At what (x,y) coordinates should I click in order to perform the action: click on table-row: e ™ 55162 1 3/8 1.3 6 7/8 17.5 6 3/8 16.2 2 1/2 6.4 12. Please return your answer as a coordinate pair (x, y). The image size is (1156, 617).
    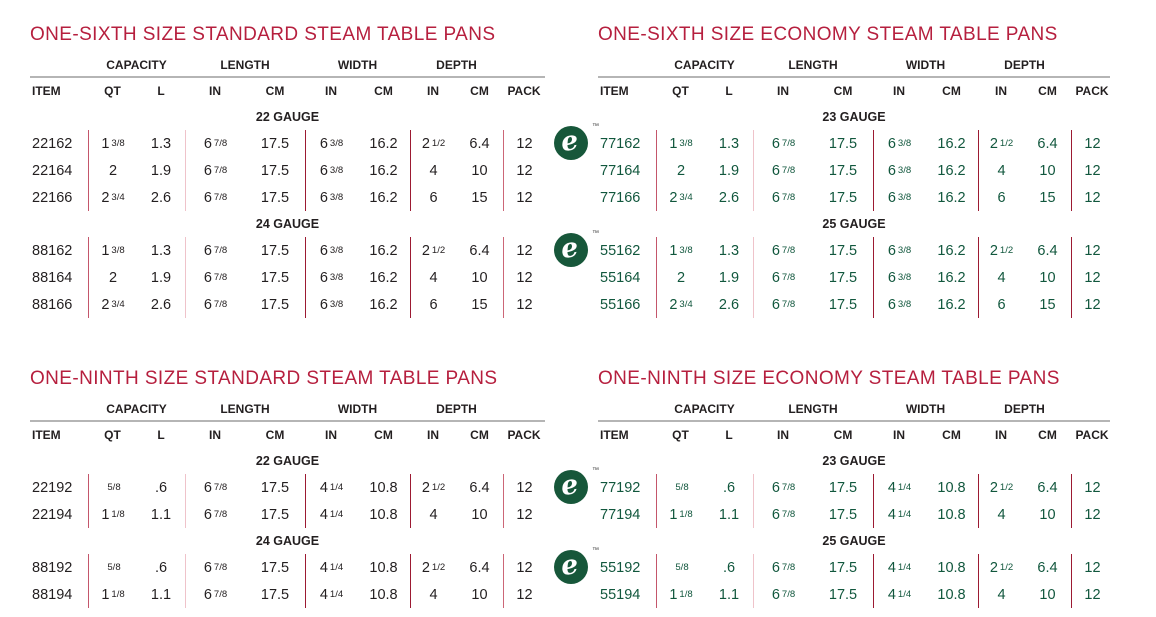
    Looking at the image, I should click on (833, 248).